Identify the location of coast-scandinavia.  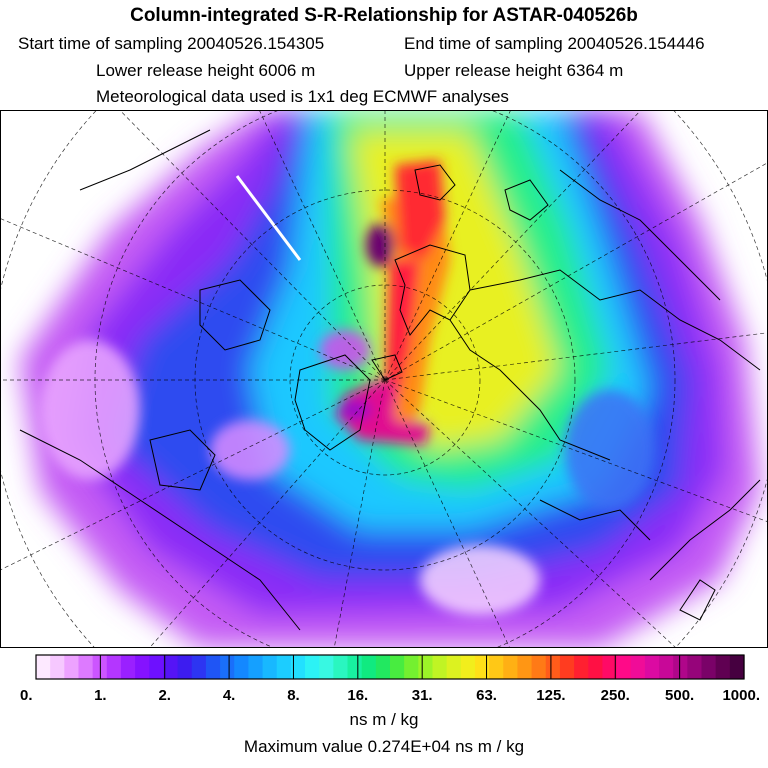
(432, 290).